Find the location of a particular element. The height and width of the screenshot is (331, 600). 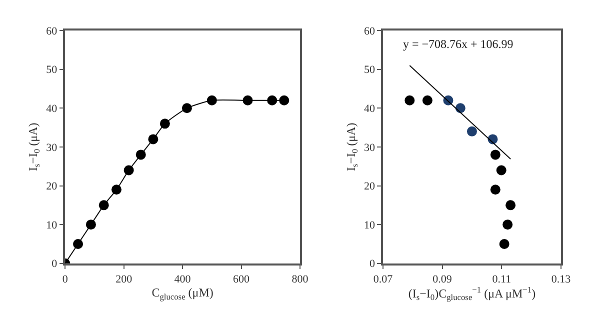

x-tick-label: 0.13 is located at coordinates (561, 279).